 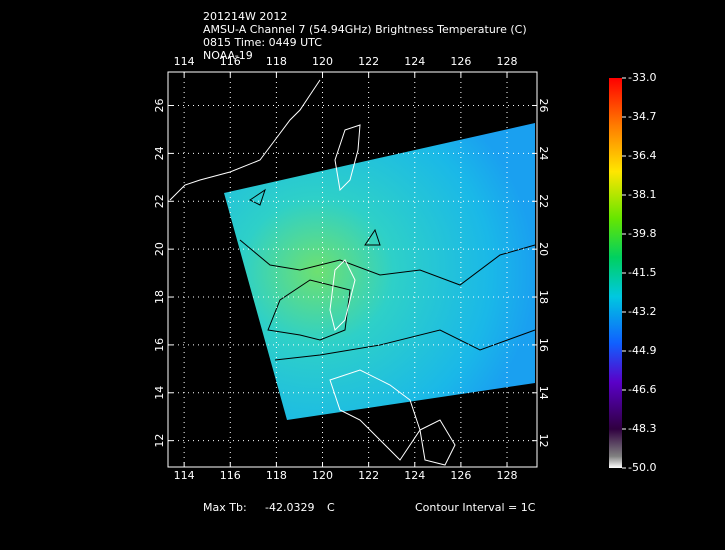 I want to click on colorbar-label: -38.1, so click(x=642, y=194).